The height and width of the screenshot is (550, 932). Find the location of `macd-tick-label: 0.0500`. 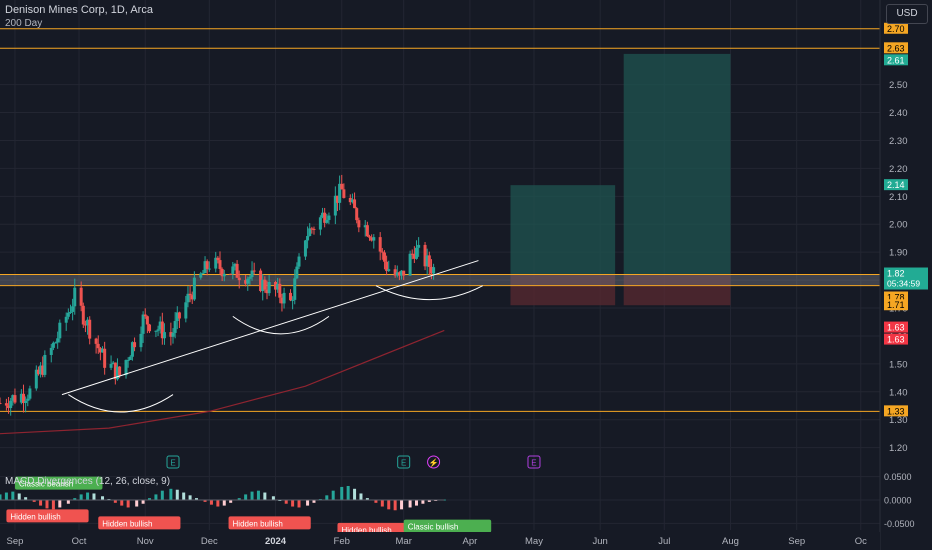

macd-tick-label: 0.0500 is located at coordinates (898, 477).